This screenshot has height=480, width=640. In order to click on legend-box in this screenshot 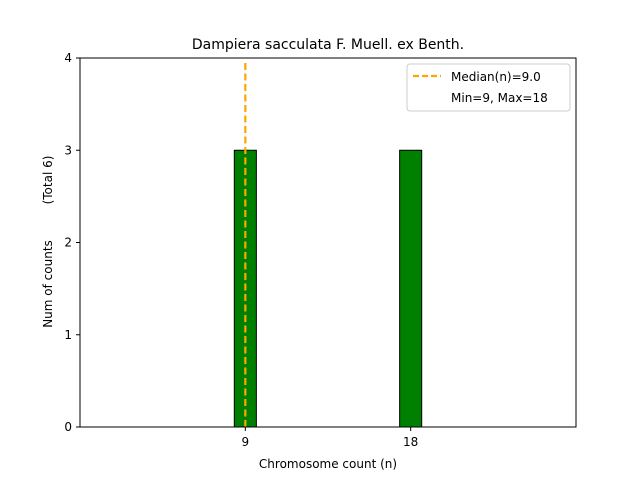, I will do `click(488, 87)`.